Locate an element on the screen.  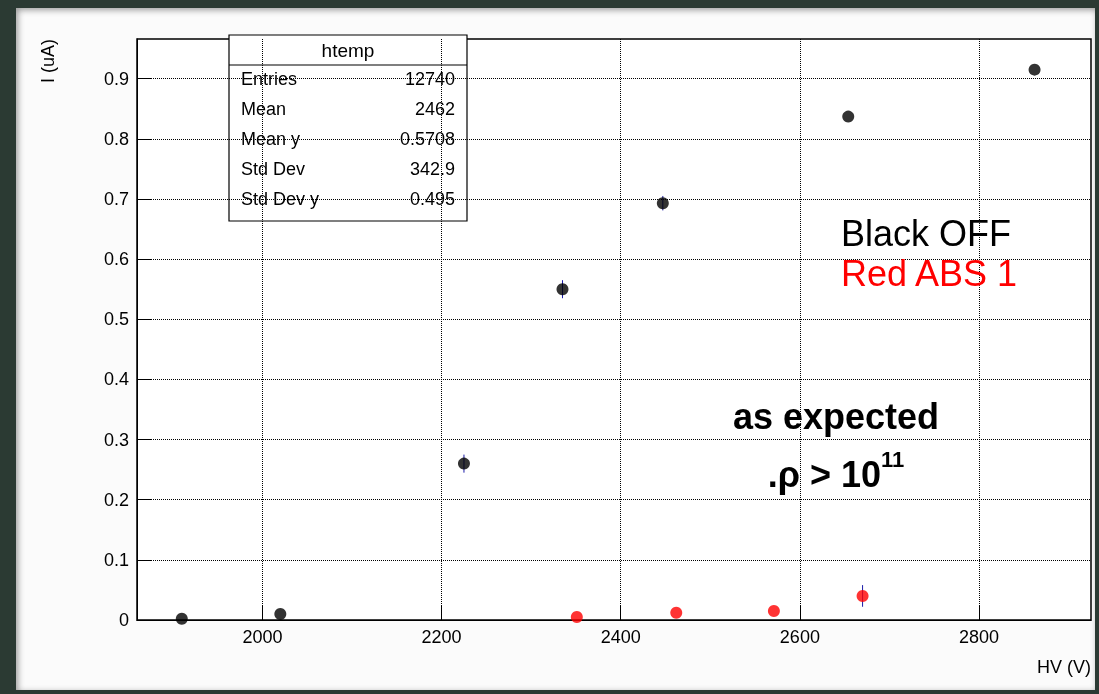
y-tick-label: 0.6 is located at coordinates (116, 259).